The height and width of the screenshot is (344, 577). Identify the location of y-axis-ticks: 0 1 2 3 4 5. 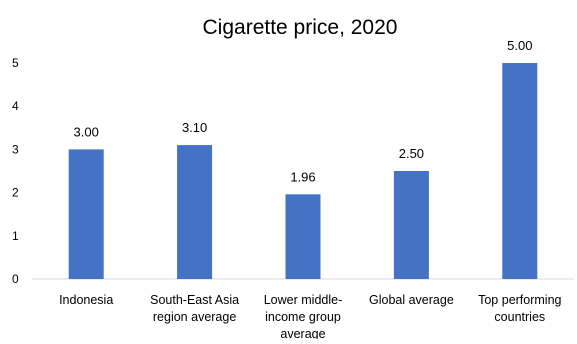
(15, 171).